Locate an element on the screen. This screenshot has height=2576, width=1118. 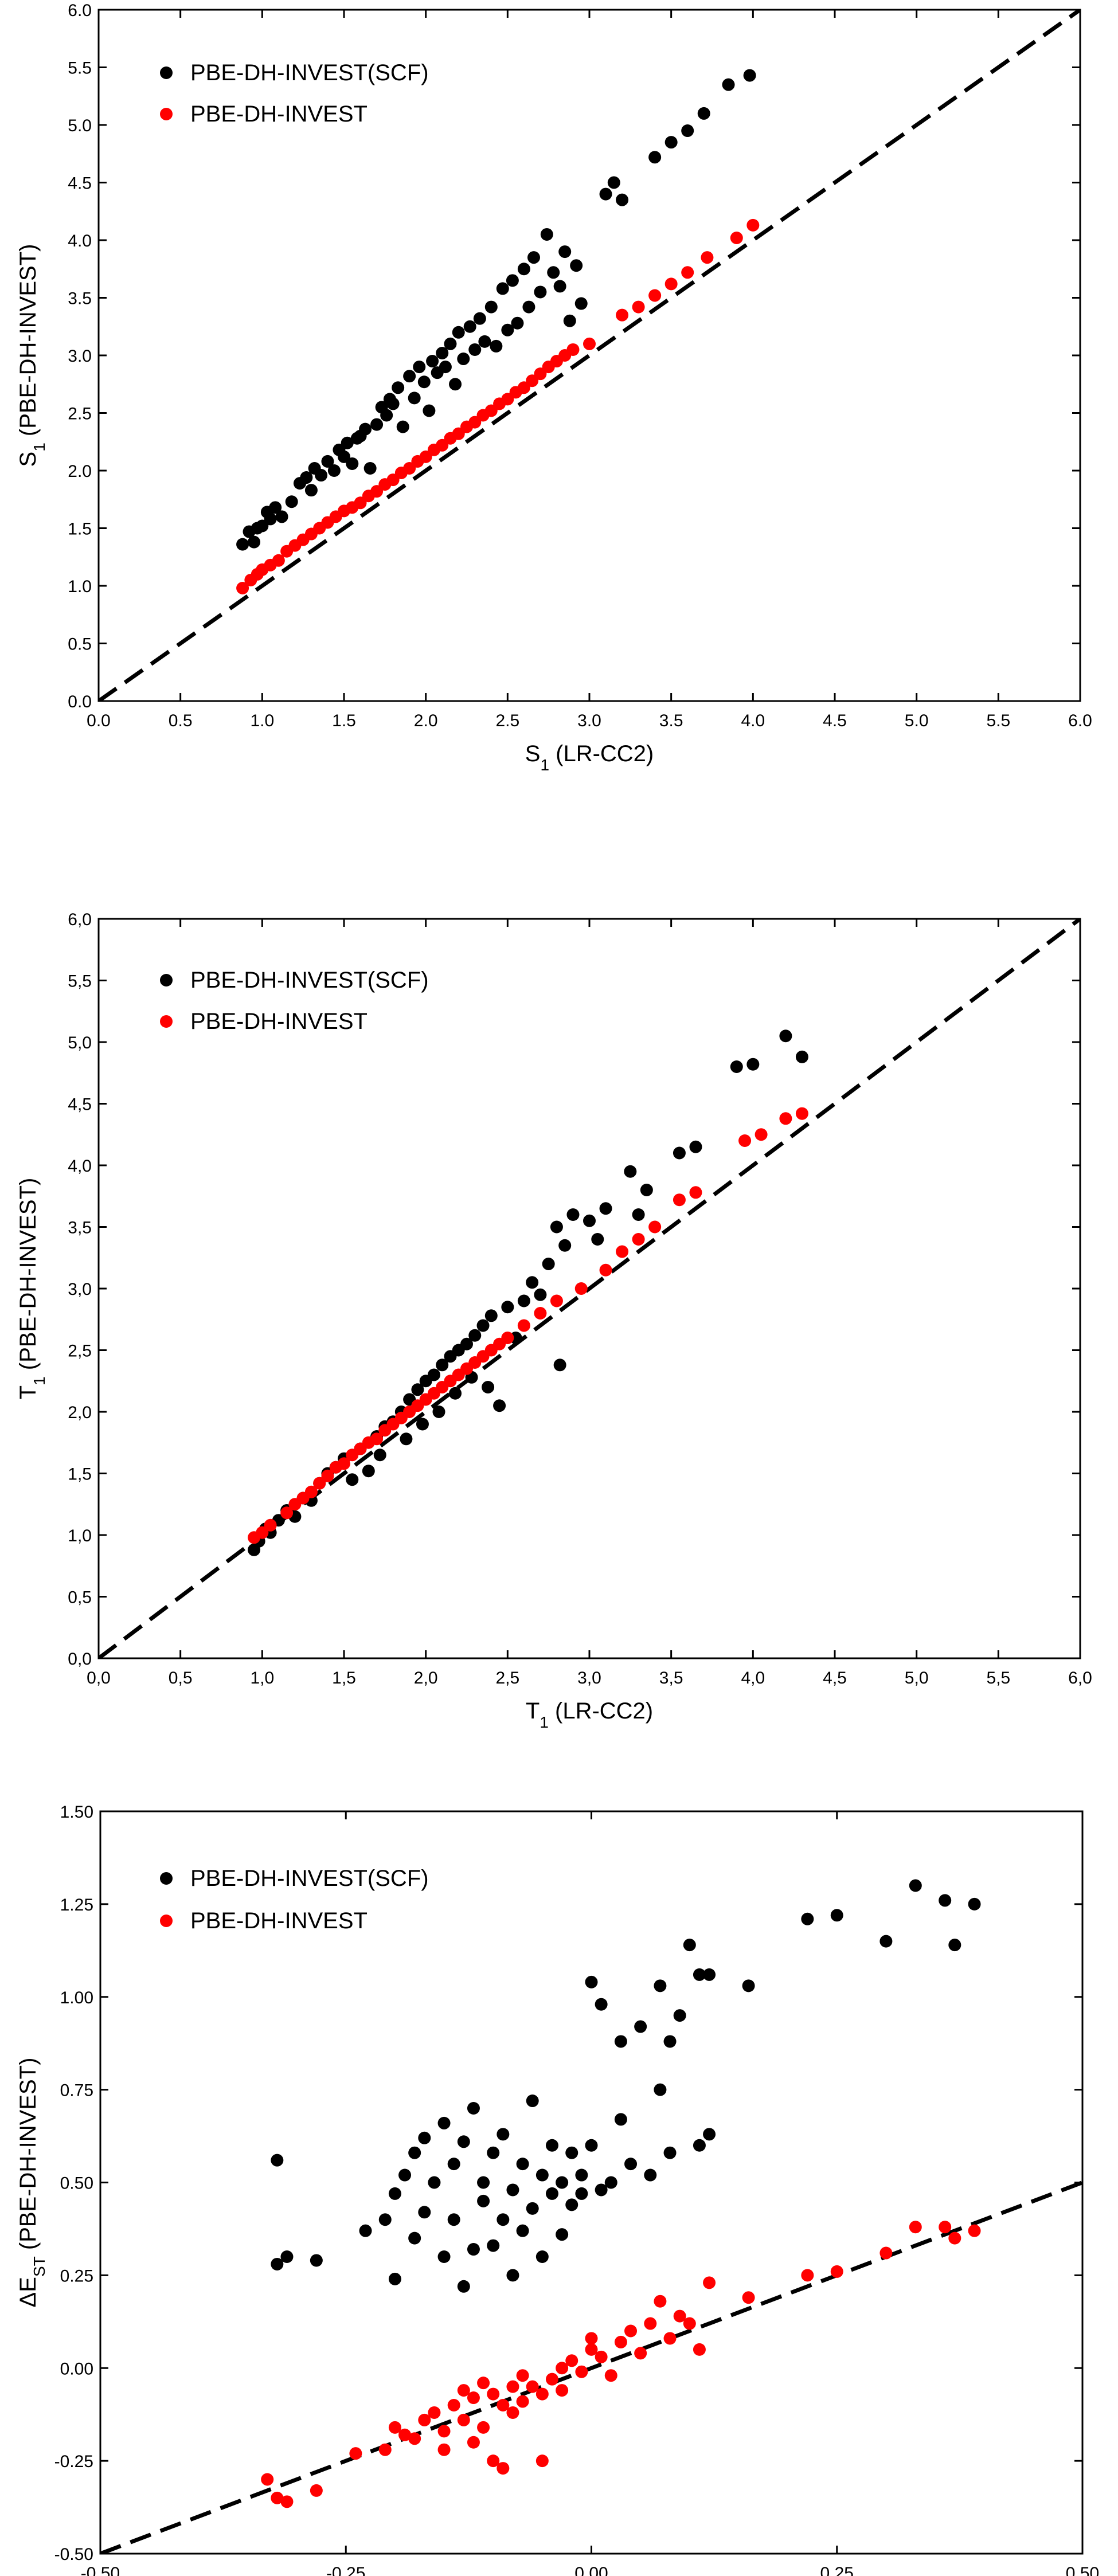
x-tick-label: 5,0 is located at coordinates (917, 1678).